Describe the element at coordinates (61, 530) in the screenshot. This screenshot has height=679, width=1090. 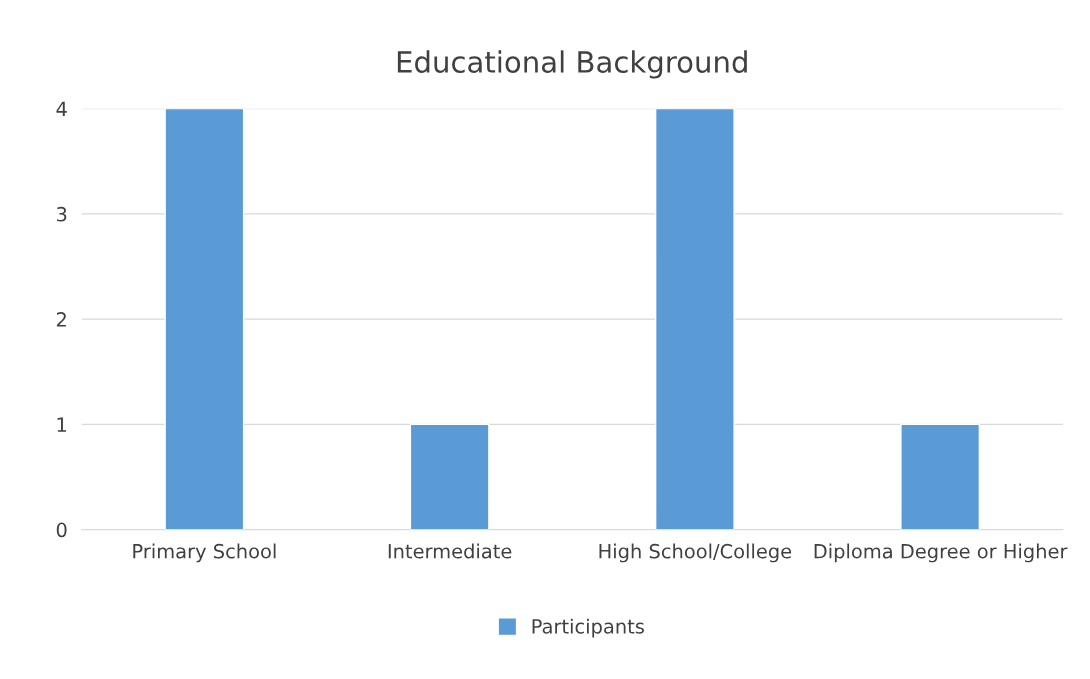
I see `y-tick-label: 0` at that location.